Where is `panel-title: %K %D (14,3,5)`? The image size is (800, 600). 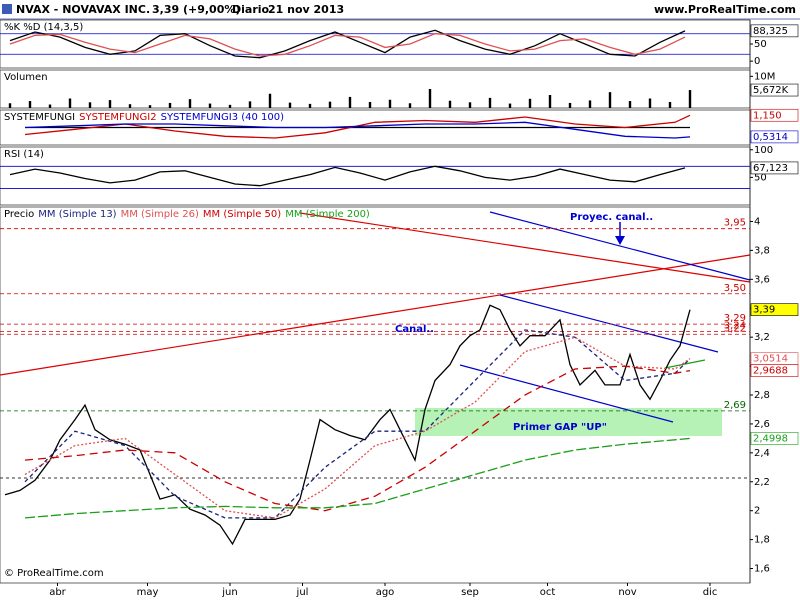
panel-title: %K %D (14,3,5) is located at coordinates (43, 27).